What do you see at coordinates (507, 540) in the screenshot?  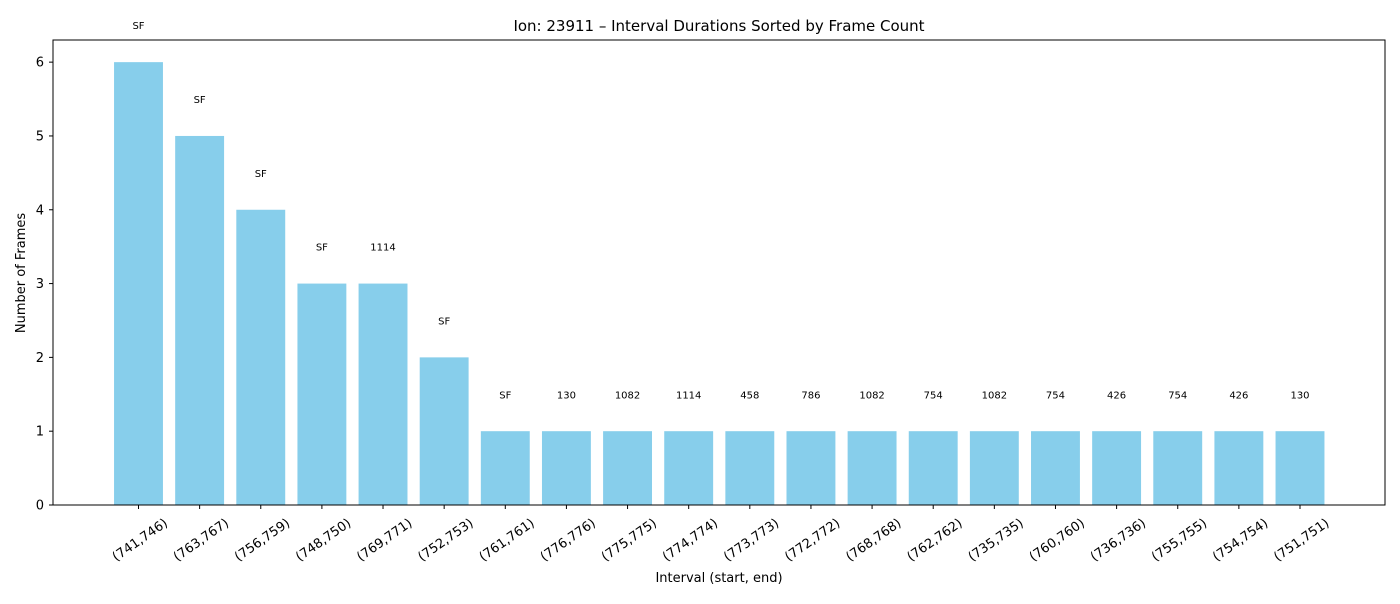 I see `x-tick-label: (761,761)` at bounding box center [507, 540].